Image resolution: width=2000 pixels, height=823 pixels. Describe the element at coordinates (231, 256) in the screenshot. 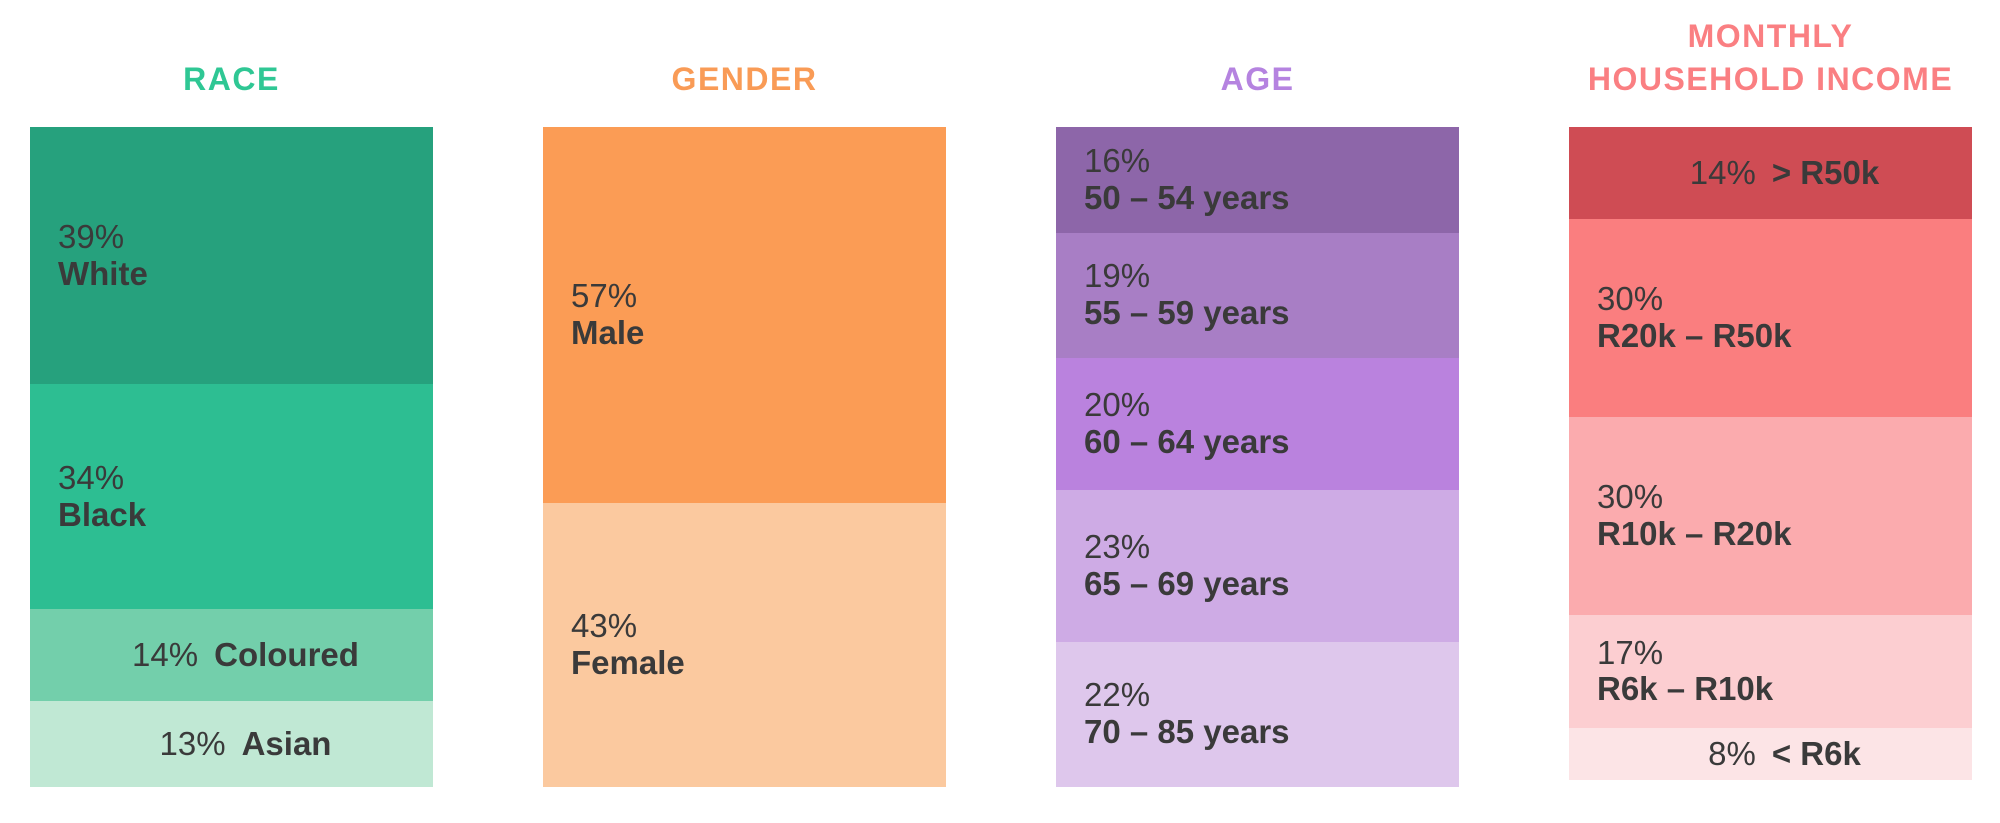

I see `segment-race-white: 39% White` at that location.